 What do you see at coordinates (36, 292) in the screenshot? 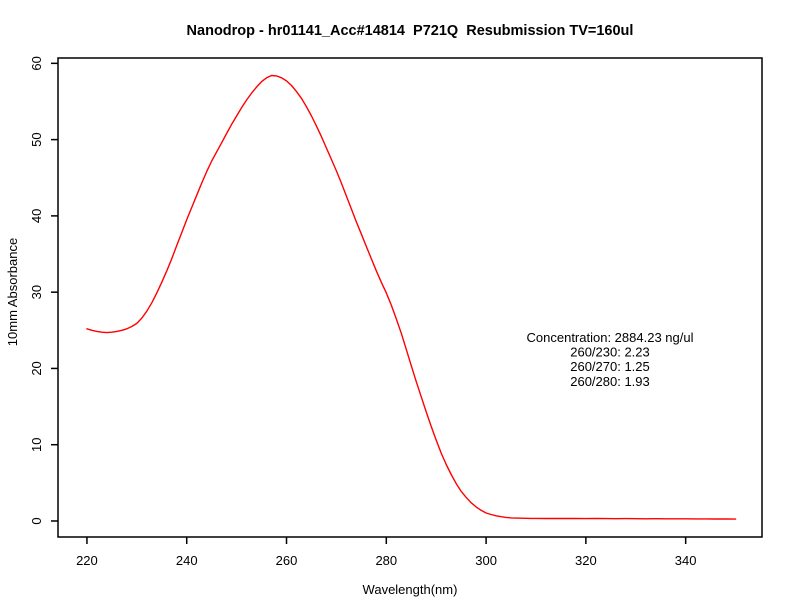
I see `y-tick-label: 30` at bounding box center [36, 292].